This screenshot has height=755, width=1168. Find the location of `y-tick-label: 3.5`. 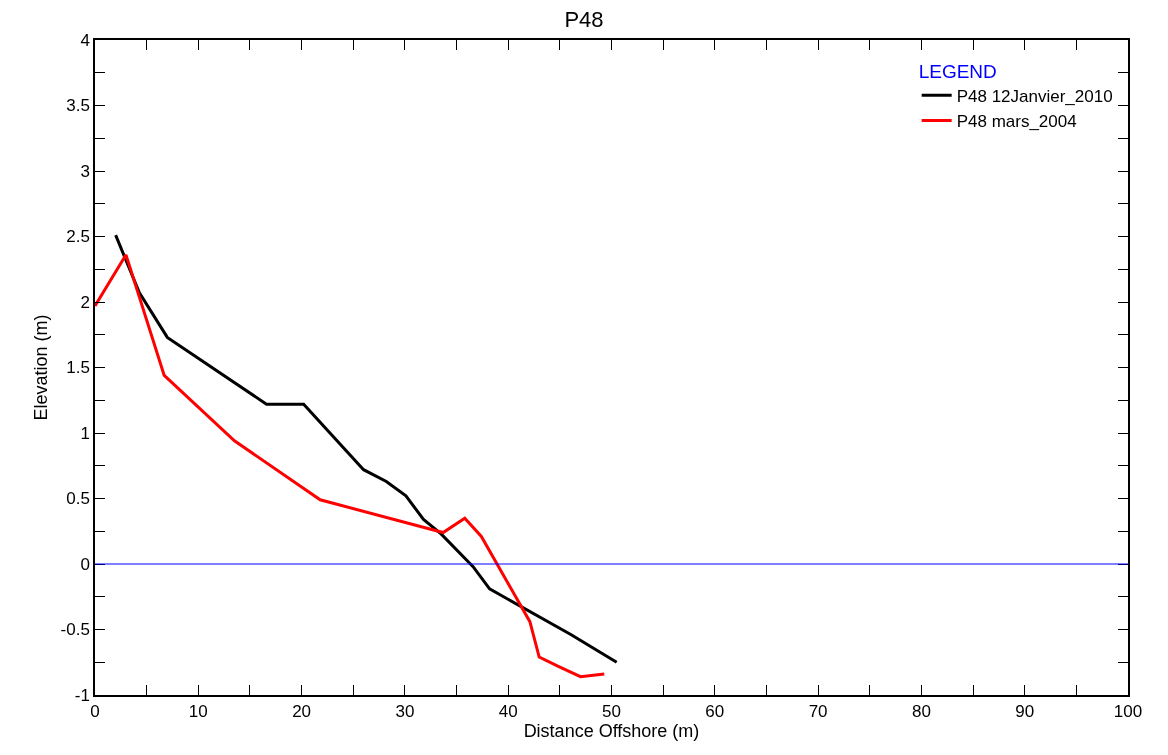

y-tick-label: 3.5 is located at coordinates (78, 106).